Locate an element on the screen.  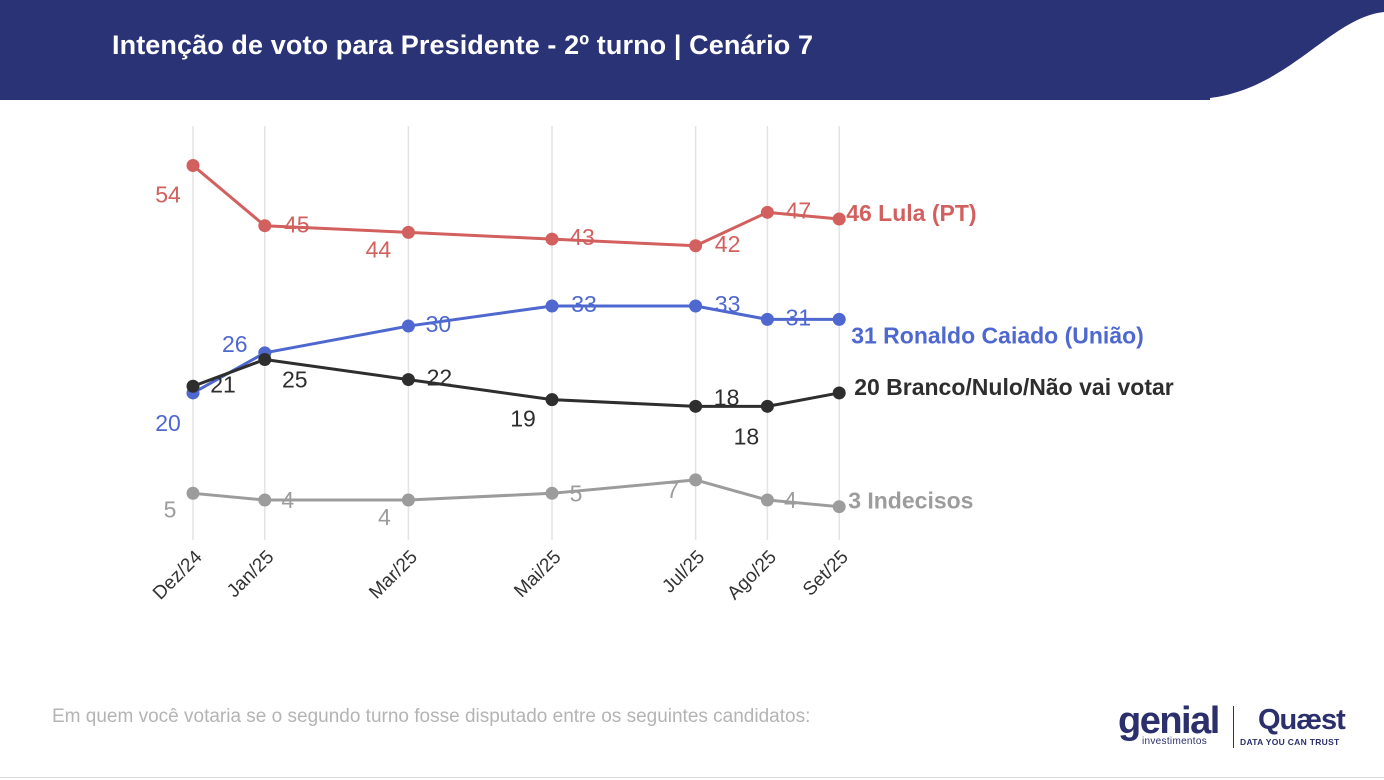
quaest-logo: Quæst is located at coordinates (1302, 720).